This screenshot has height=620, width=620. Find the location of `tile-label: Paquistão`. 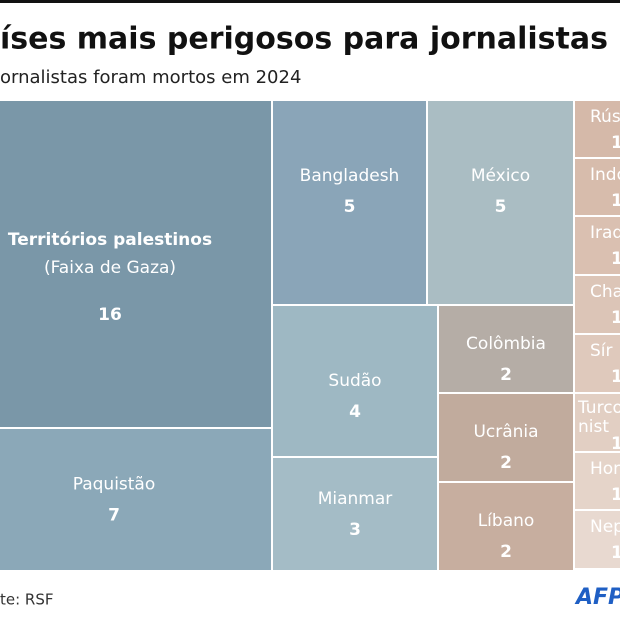

tile-label: Paquistão is located at coordinates (114, 485).